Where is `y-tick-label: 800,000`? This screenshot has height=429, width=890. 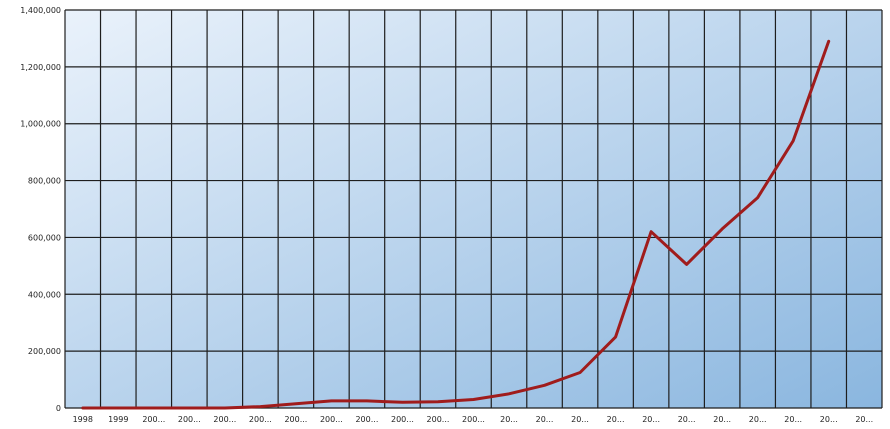
y-tick-label: 800,000 is located at coordinates (44, 181).